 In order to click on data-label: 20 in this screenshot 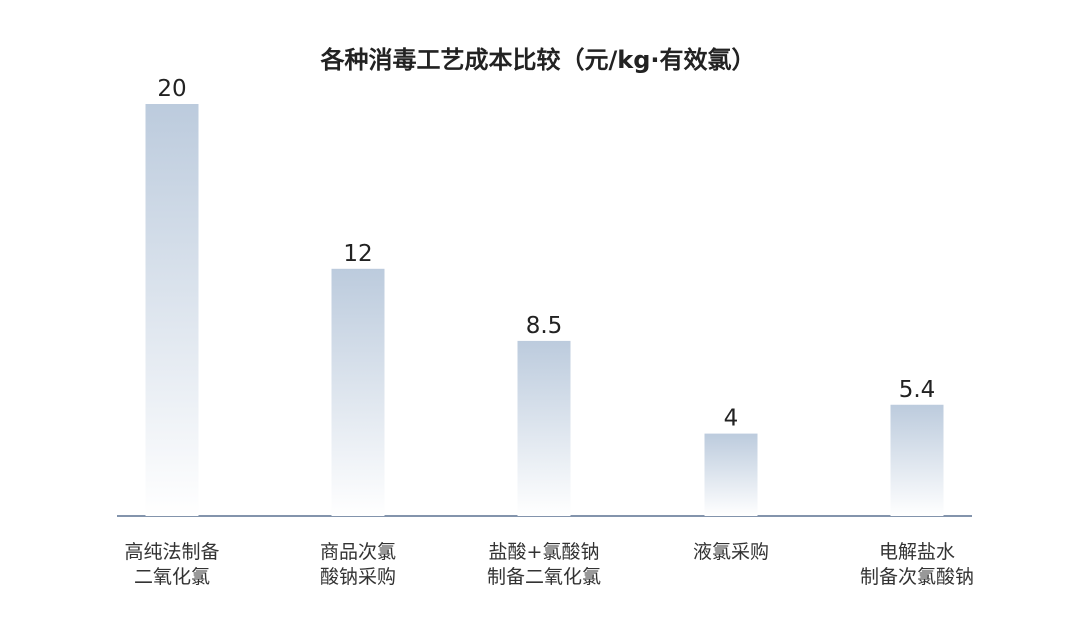, I will do `click(171, 89)`.